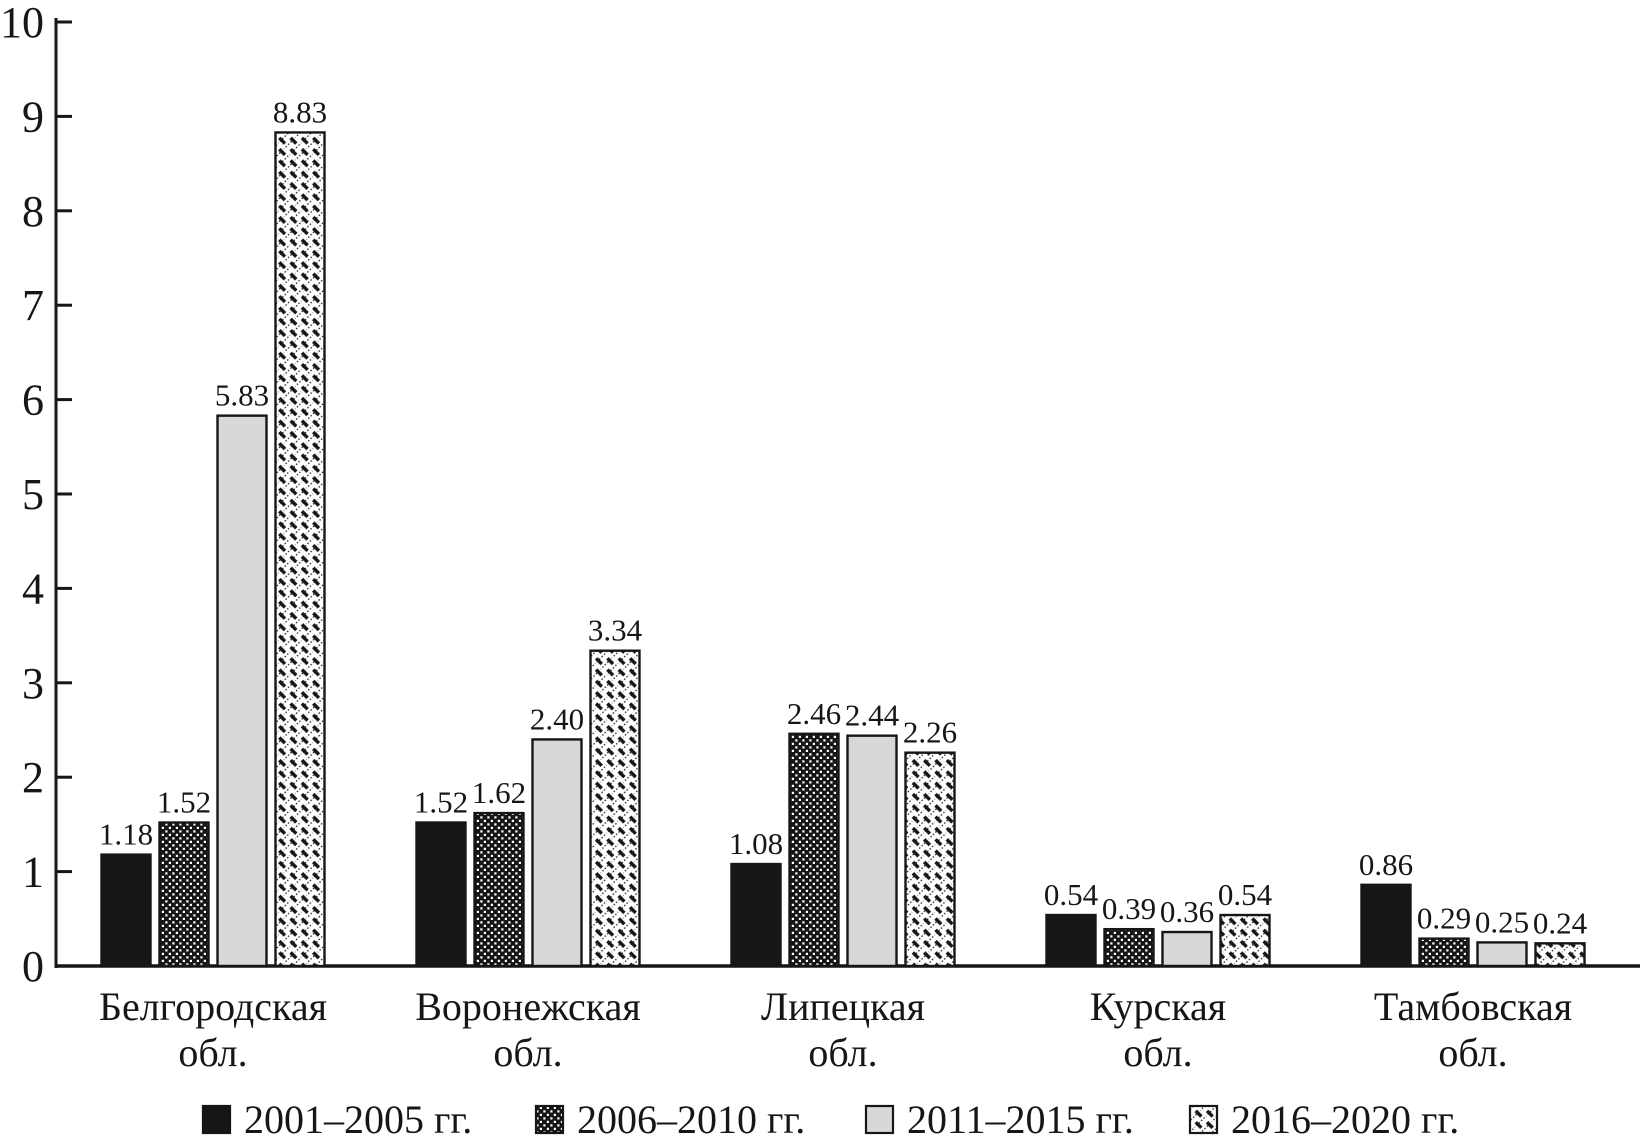 The image size is (1646, 1143). Describe the element at coordinates (33, 494) in the screenshot. I see `y-tick-label: 5` at that location.